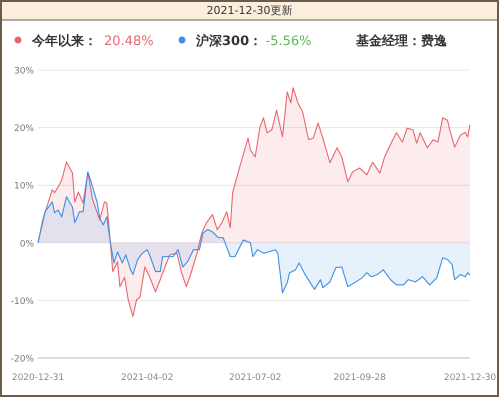 This screenshot has width=499, height=397. What do you see at coordinates (129, 41) in the screenshot?
I see `text: 20.48%` at bounding box center [129, 41].